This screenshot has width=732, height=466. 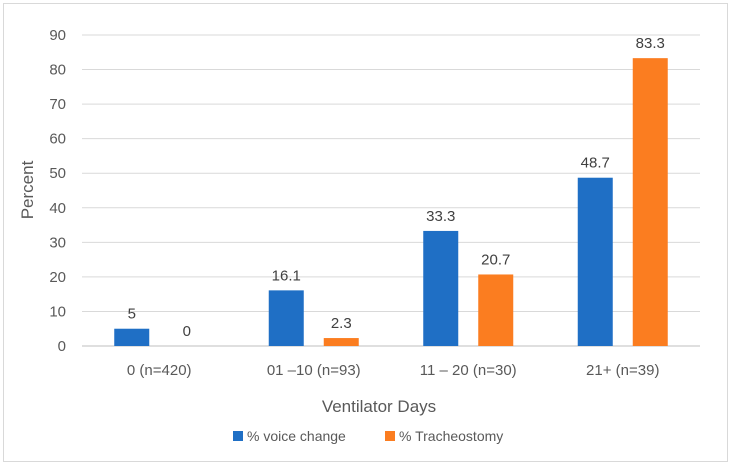 What do you see at coordinates (57, 311) in the screenshot?
I see `y-tick-label: 10` at bounding box center [57, 311].